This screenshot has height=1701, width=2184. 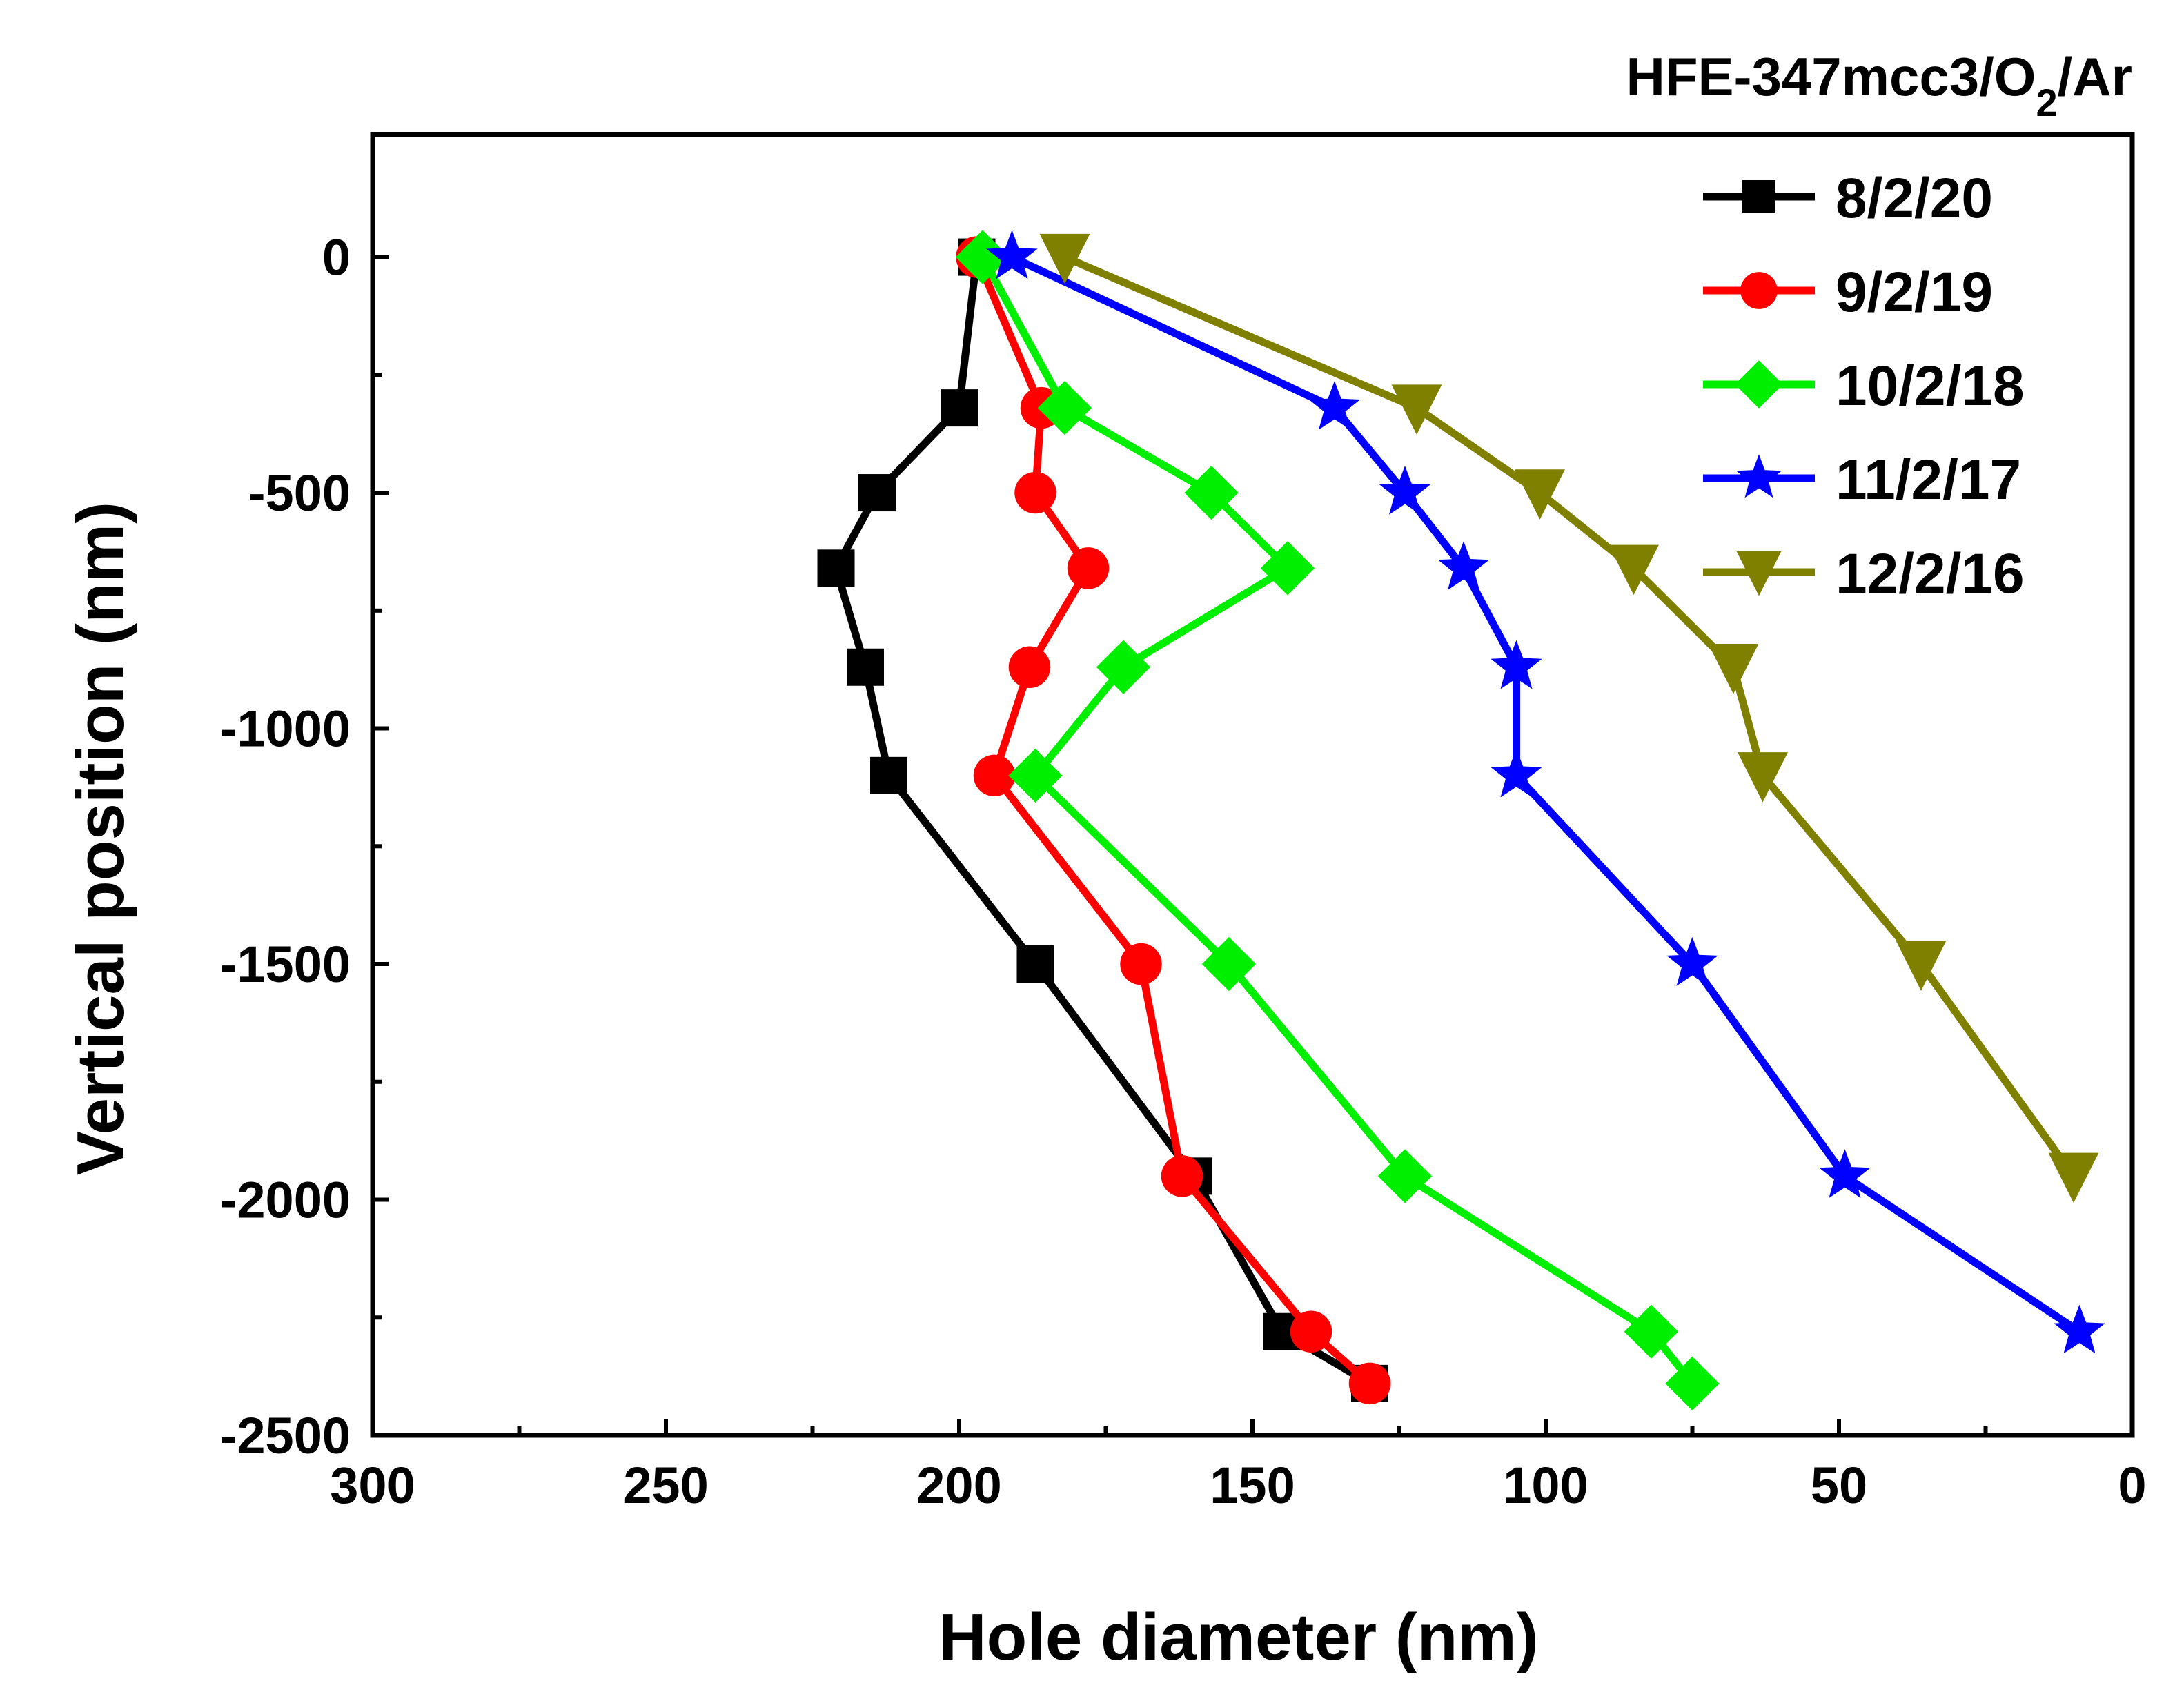 I want to click on series-line, so click(x=1173, y=821).